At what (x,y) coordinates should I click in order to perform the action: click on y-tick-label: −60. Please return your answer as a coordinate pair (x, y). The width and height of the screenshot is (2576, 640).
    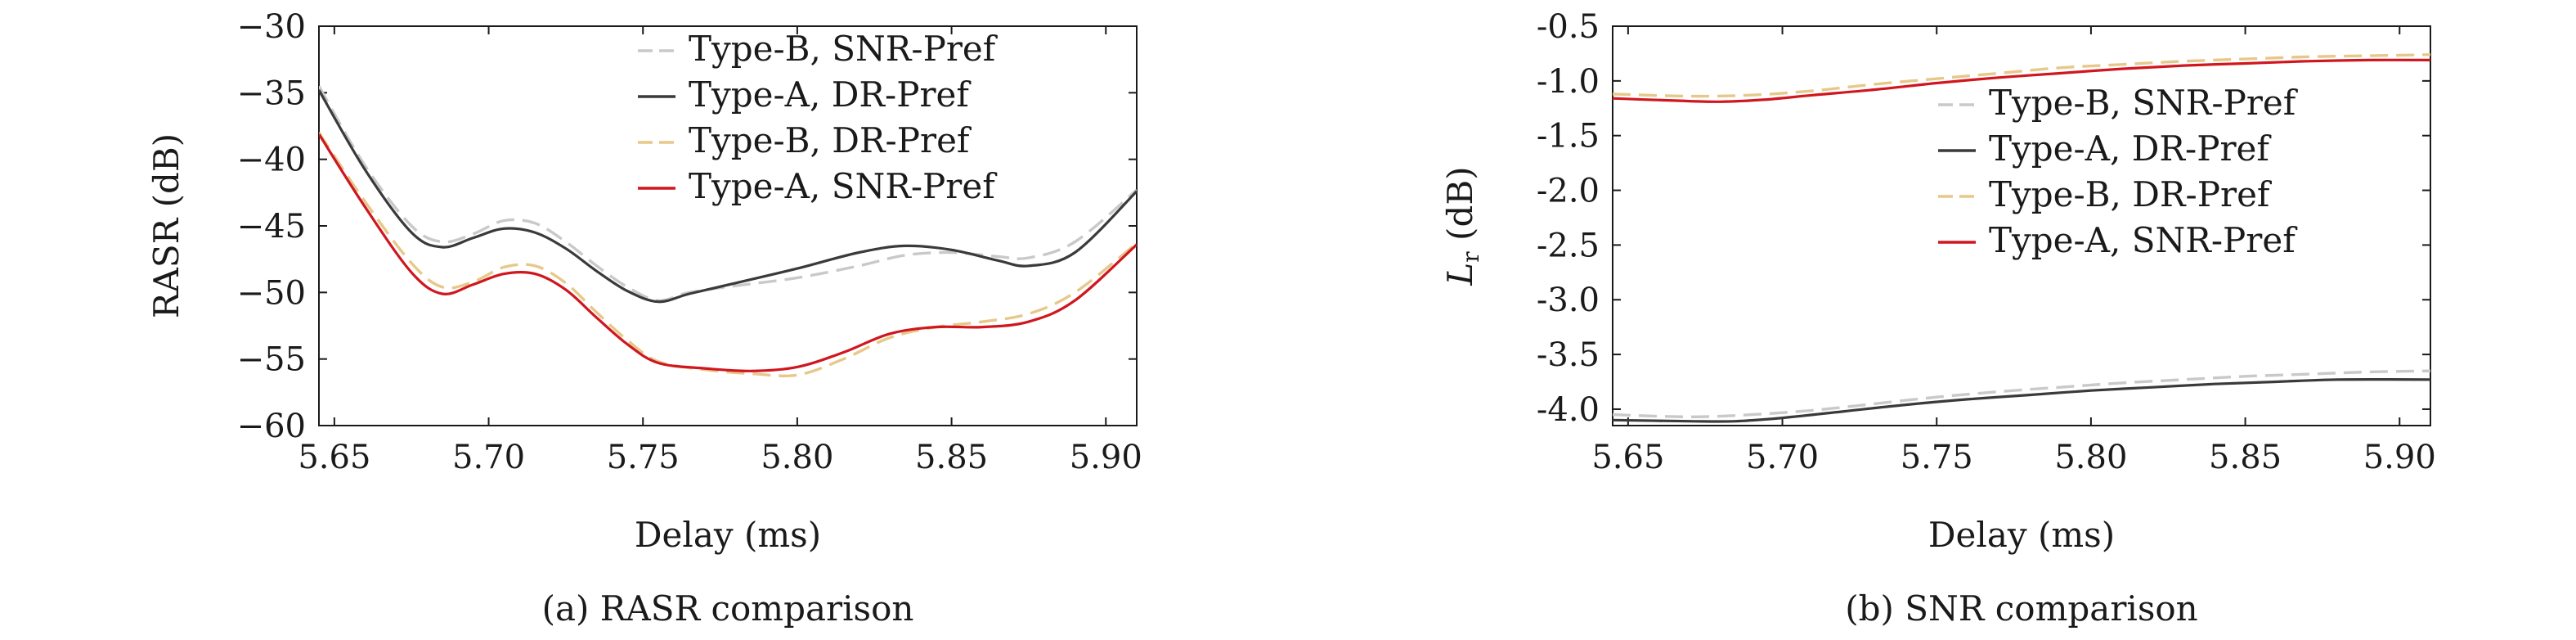
    Looking at the image, I should click on (271, 427).